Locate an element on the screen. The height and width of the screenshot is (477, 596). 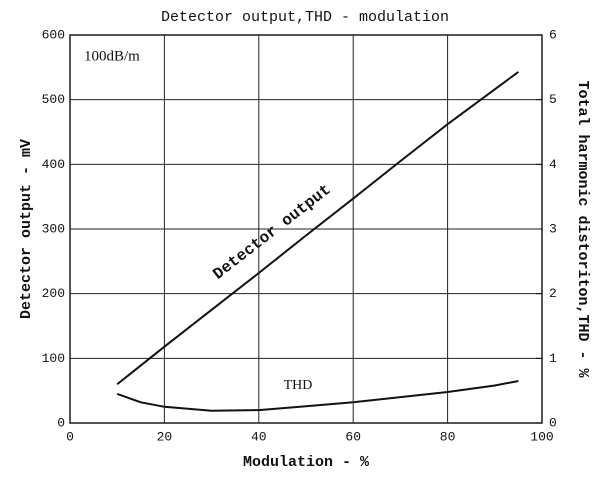
y2-tick-label: 6 is located at coordinates (553, 34).